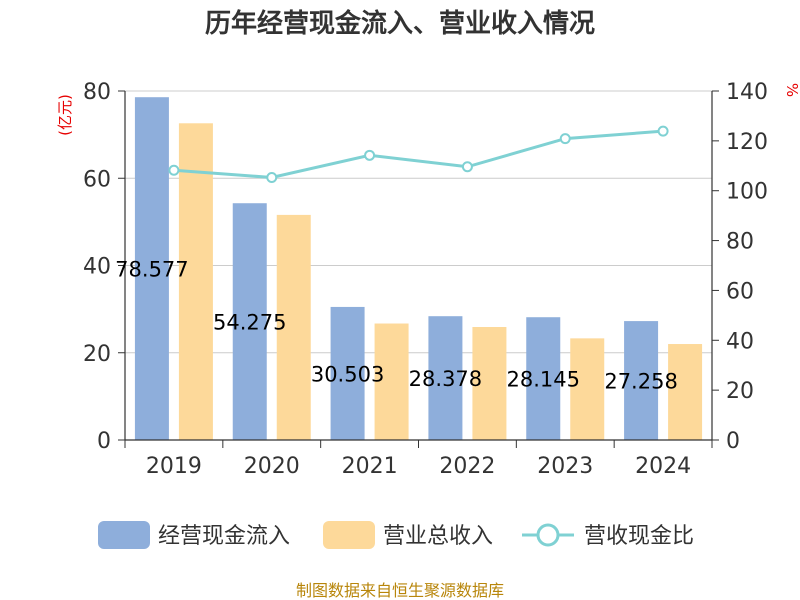 The width and height of the screenshot is (800, 600). I want to click on x-tick-label: 2020, so click(272, 466).